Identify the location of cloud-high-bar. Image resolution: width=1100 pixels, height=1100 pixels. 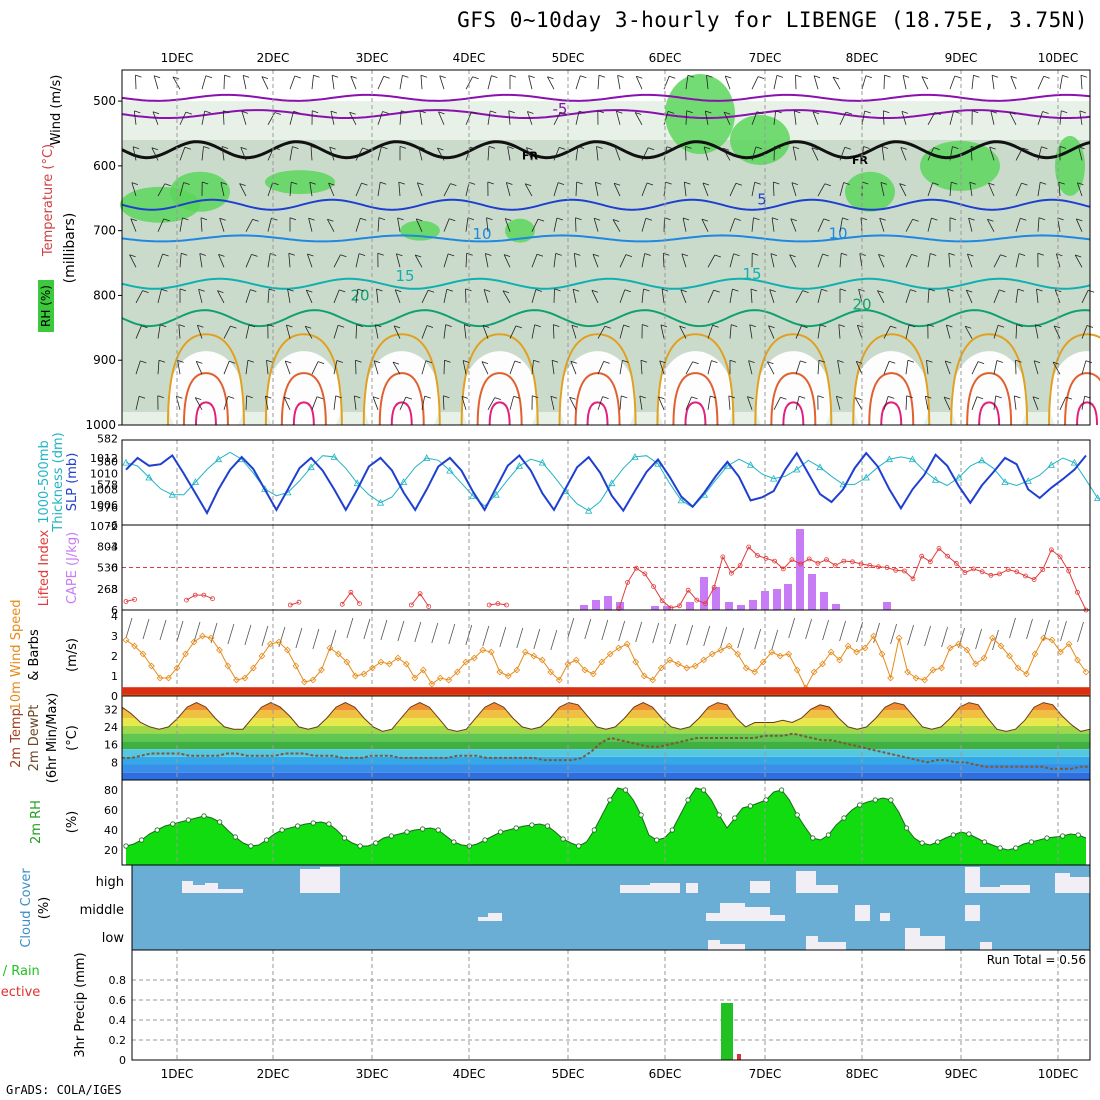
(1080, 885).